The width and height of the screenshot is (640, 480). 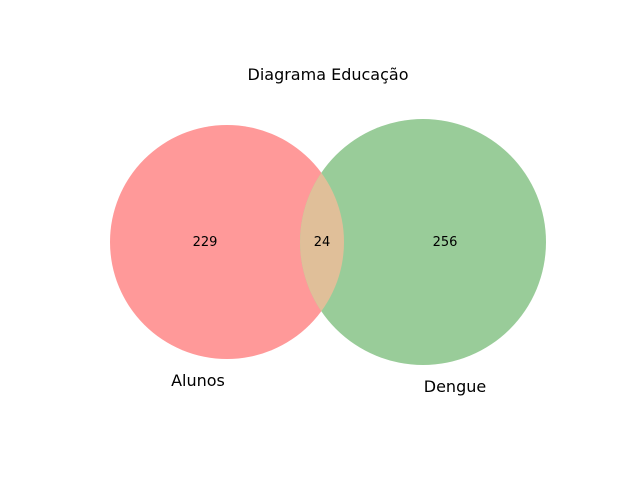 I want to click on alunos-only-count: 229, so click(x=205, y=242).